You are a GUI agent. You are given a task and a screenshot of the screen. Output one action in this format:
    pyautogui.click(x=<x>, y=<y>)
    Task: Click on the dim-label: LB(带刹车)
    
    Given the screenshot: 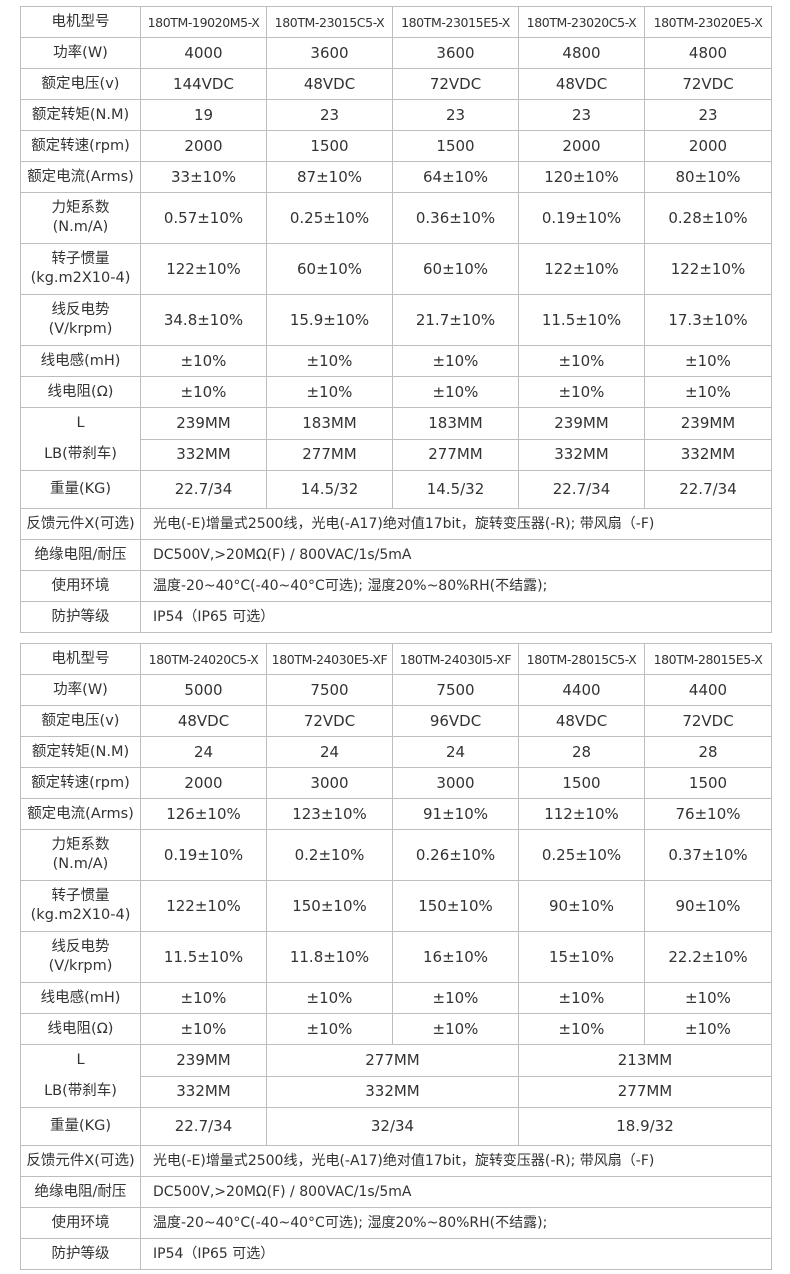 What is the action you would take?
    pyautogui.click(x=80, y=454)
    